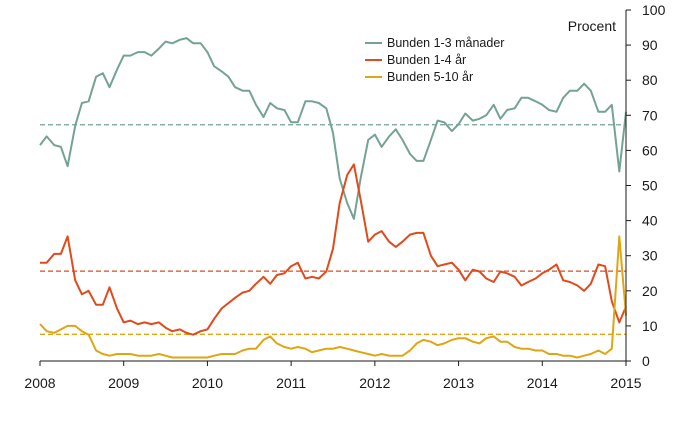  I want to click on y-tick-label: 100, so click(654, 10).